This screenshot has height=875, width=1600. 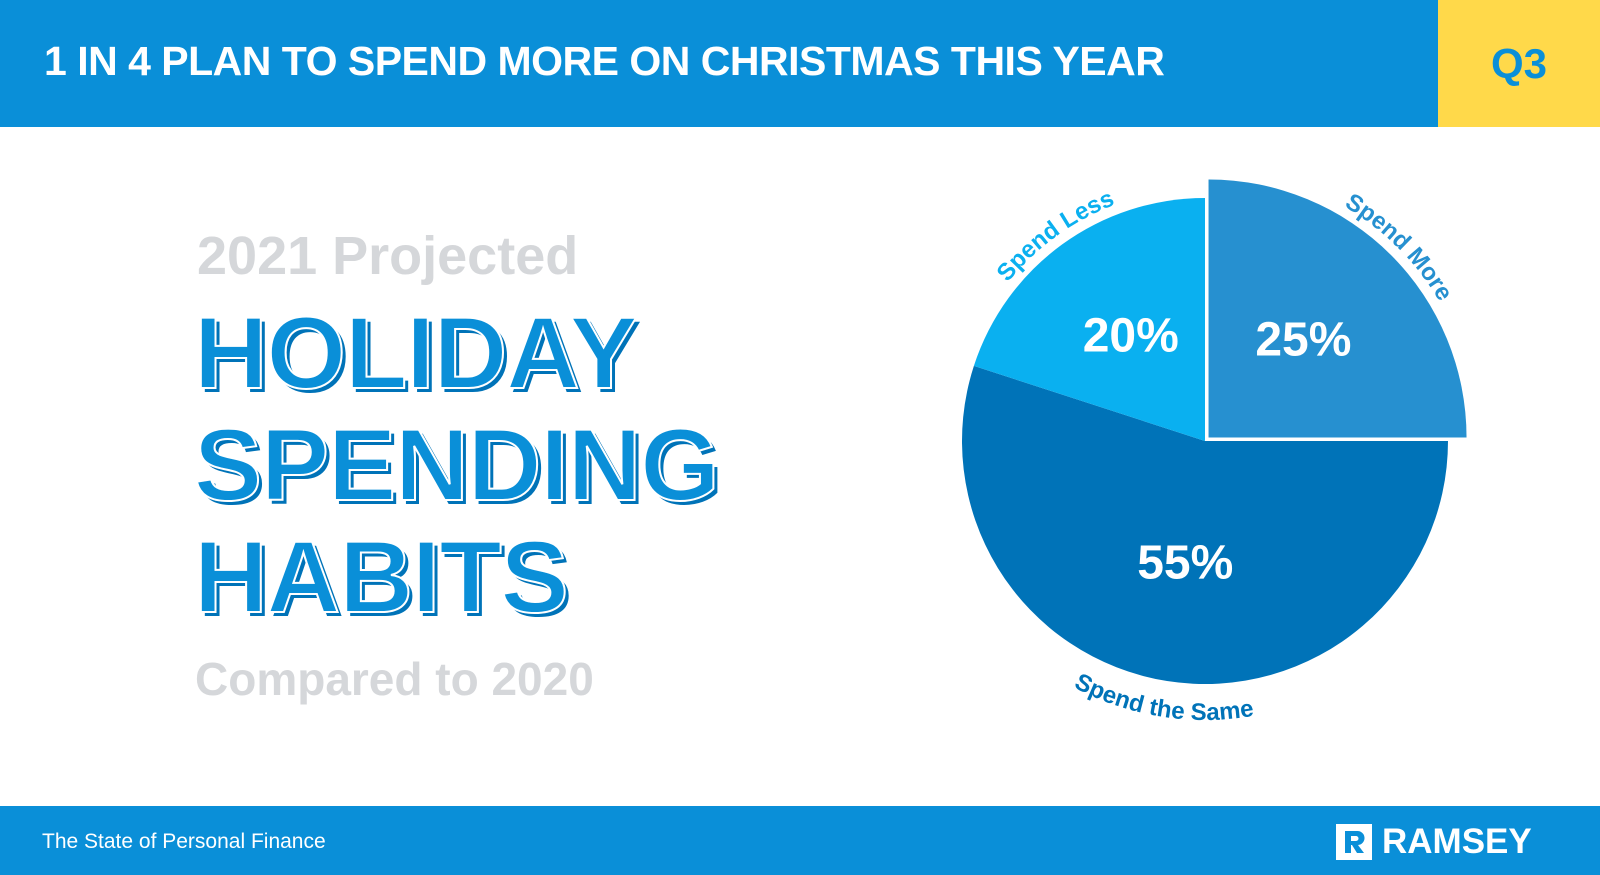 I want to click on kicker: 2021 Projected, so click(x=388, y=256).